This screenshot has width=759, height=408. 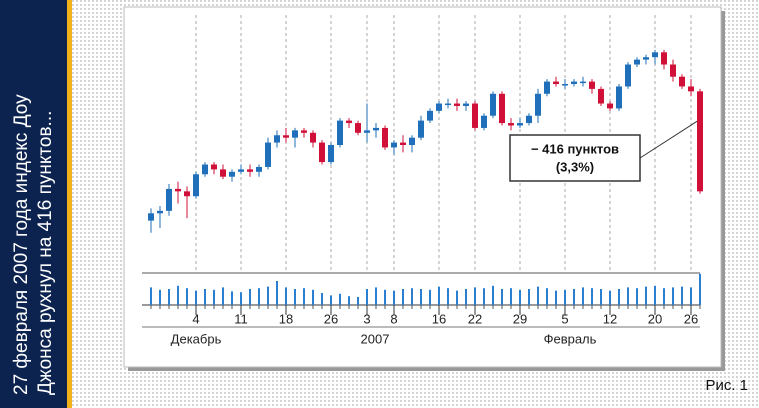 I want to click on x-tick-label: 29, so click(x=520, y=318).